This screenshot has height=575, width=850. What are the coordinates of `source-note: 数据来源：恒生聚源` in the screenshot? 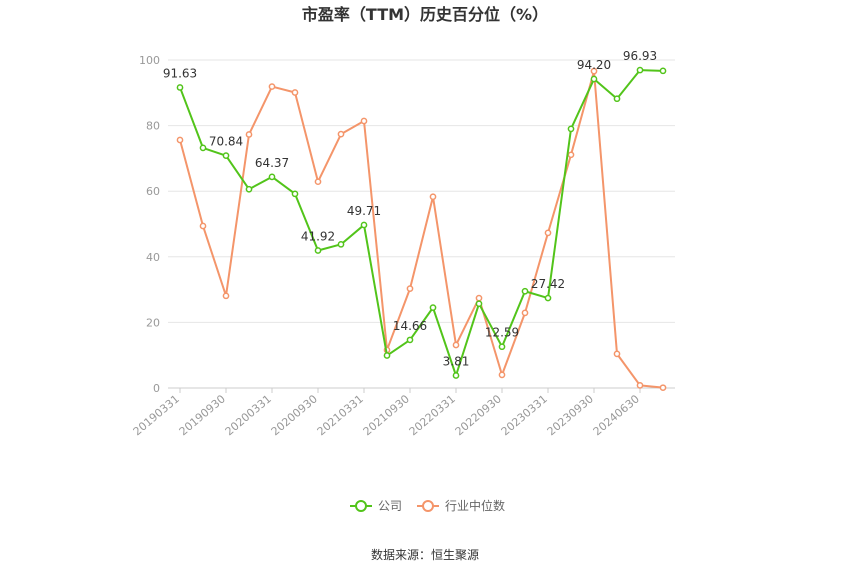 It's located at (425, 554).